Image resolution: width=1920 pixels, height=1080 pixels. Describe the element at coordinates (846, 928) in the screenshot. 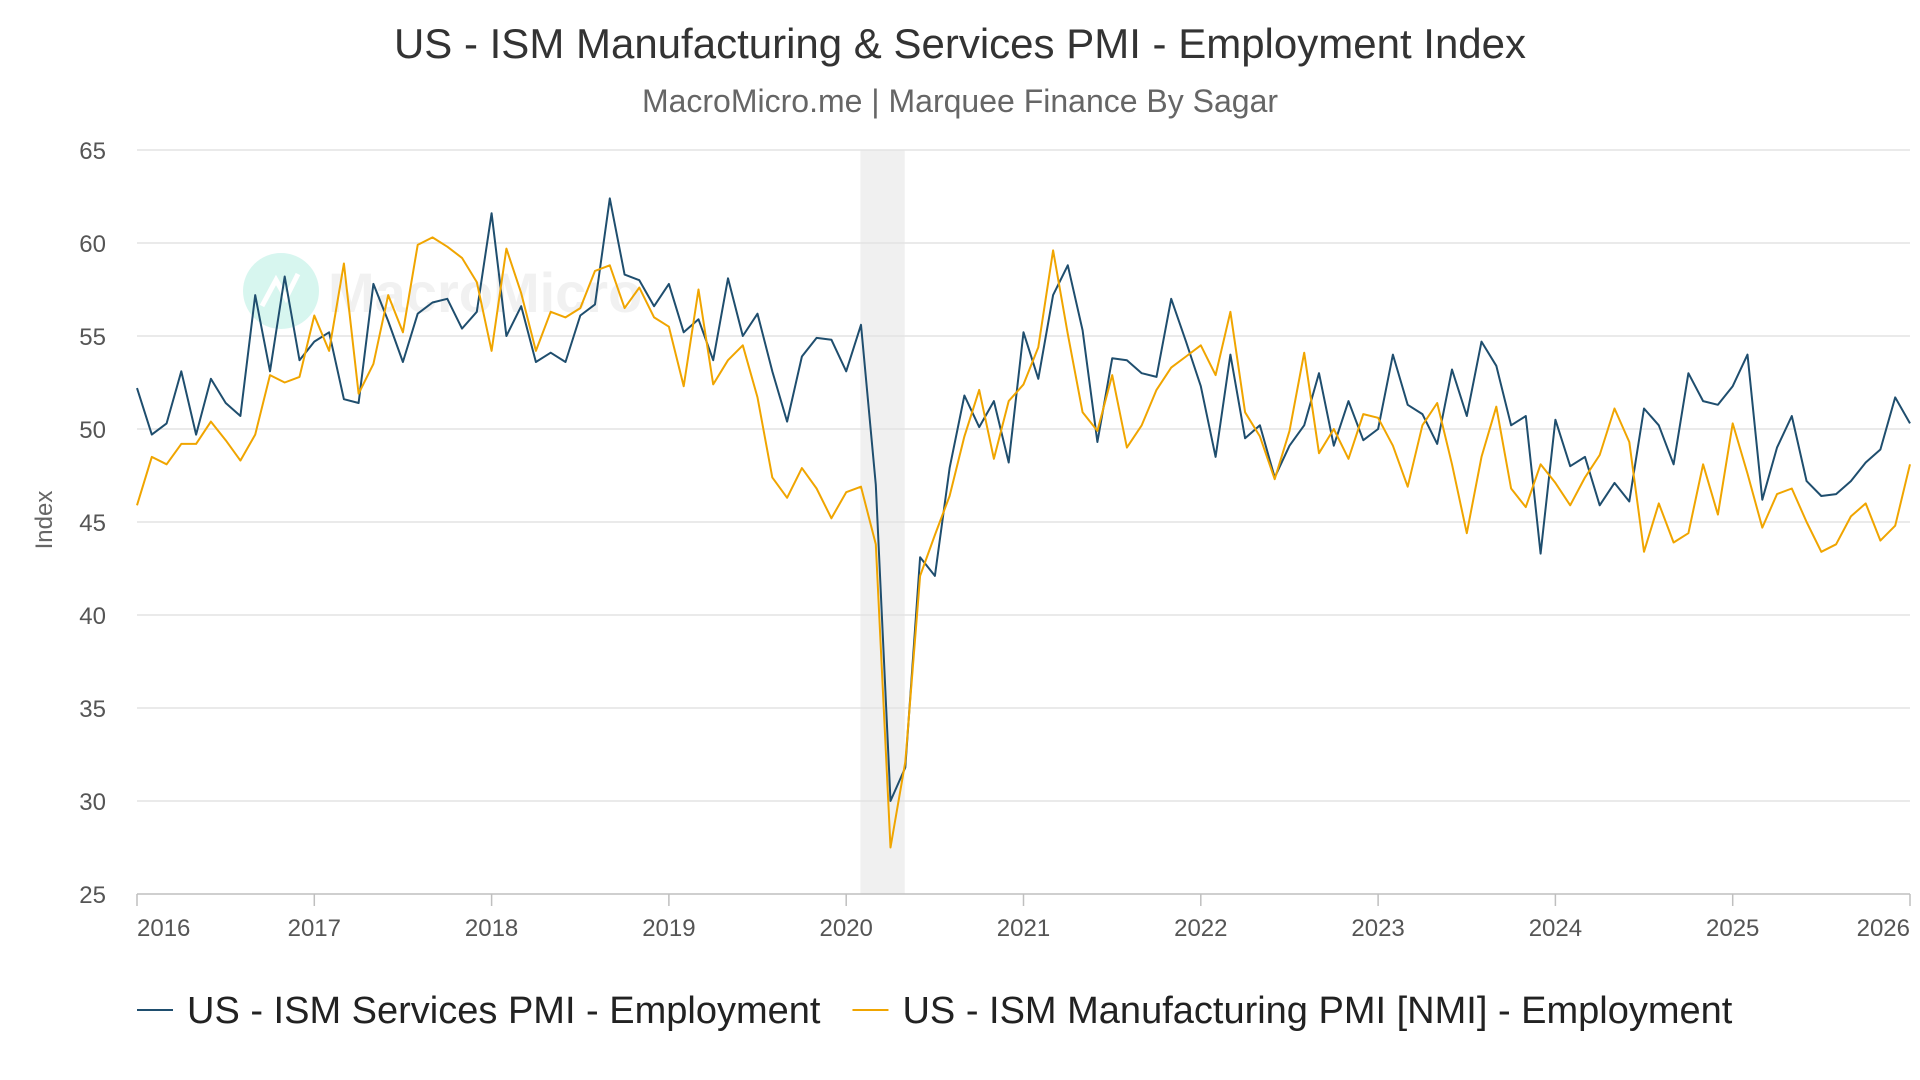

I see `x-tick-label: 2020` at that location.